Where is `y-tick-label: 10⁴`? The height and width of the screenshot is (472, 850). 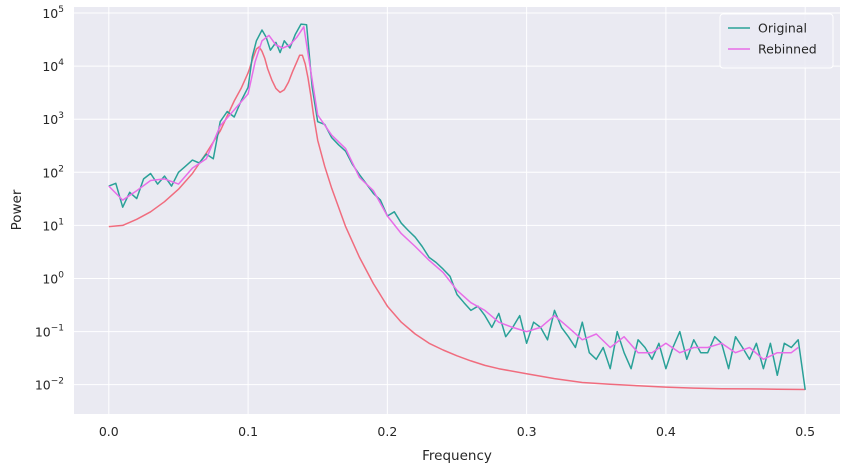 y-tick-label: 10⁴ is located at coordinates (53, 66).